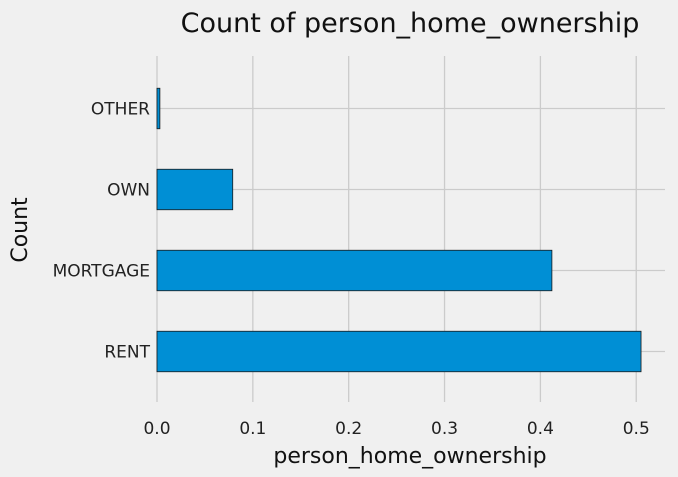 Image resolution: width=678 pixels, height=477 pixels. Describe the element at coordinates (195, 189) in the screenshot. I see `bar-own` at that location.